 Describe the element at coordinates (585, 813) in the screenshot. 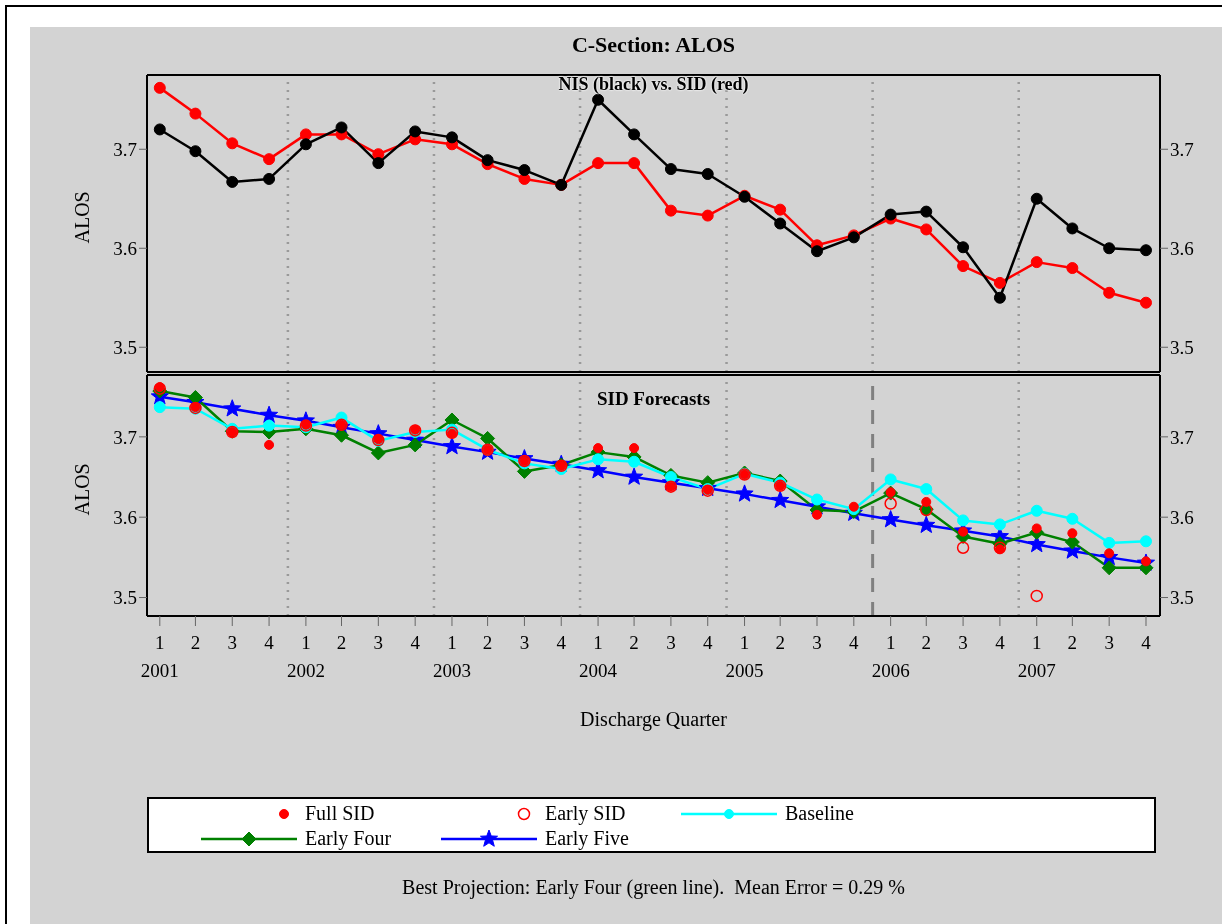

I see `legend-label: Early SID` at that location.